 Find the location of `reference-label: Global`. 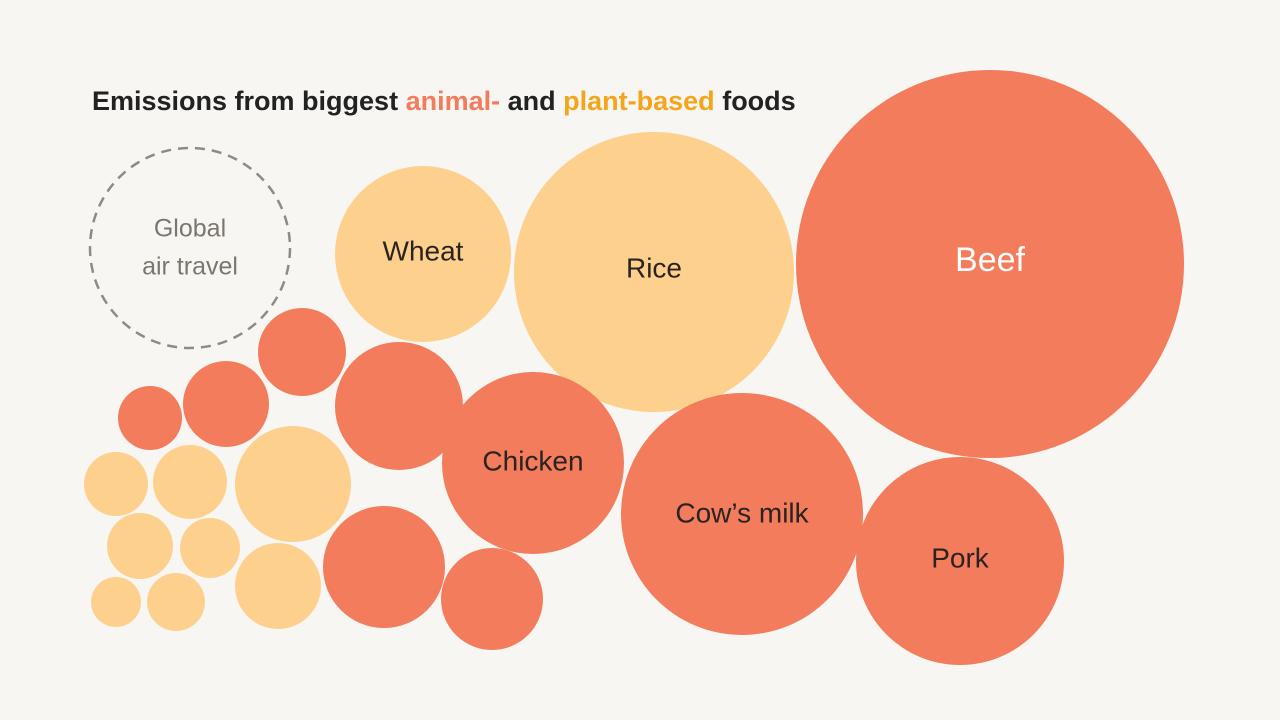

reference-label: Global is located at coordinates (190, 229).